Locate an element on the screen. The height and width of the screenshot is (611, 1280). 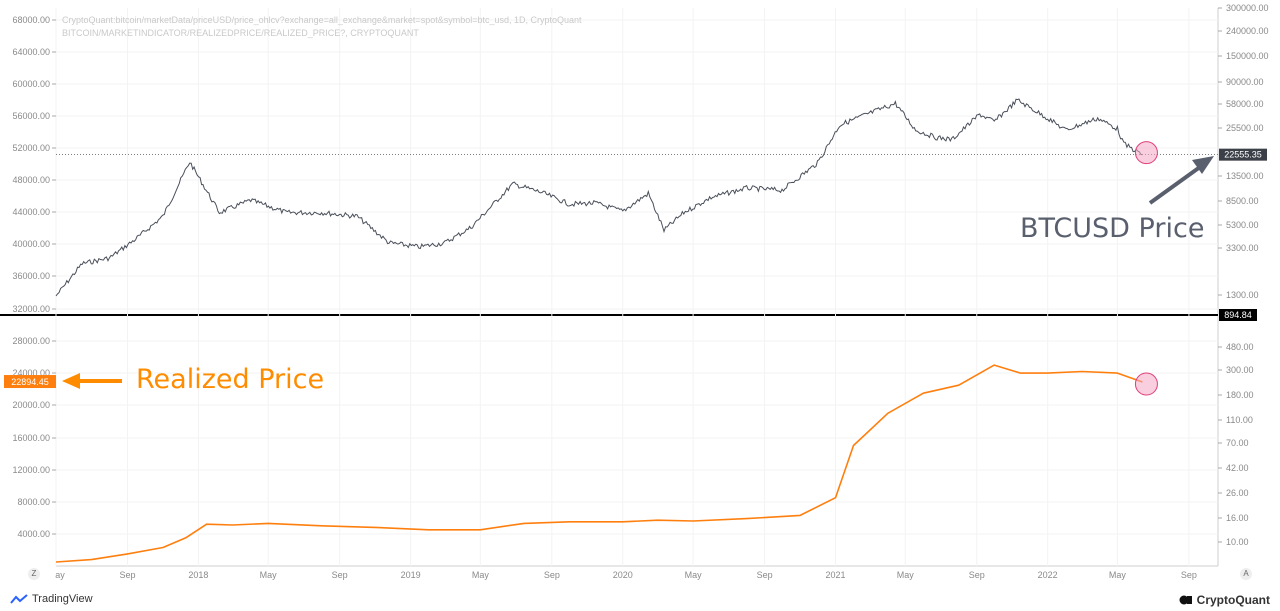
right-tick-label: 150000.00 is located at coordinates (1247, 56).